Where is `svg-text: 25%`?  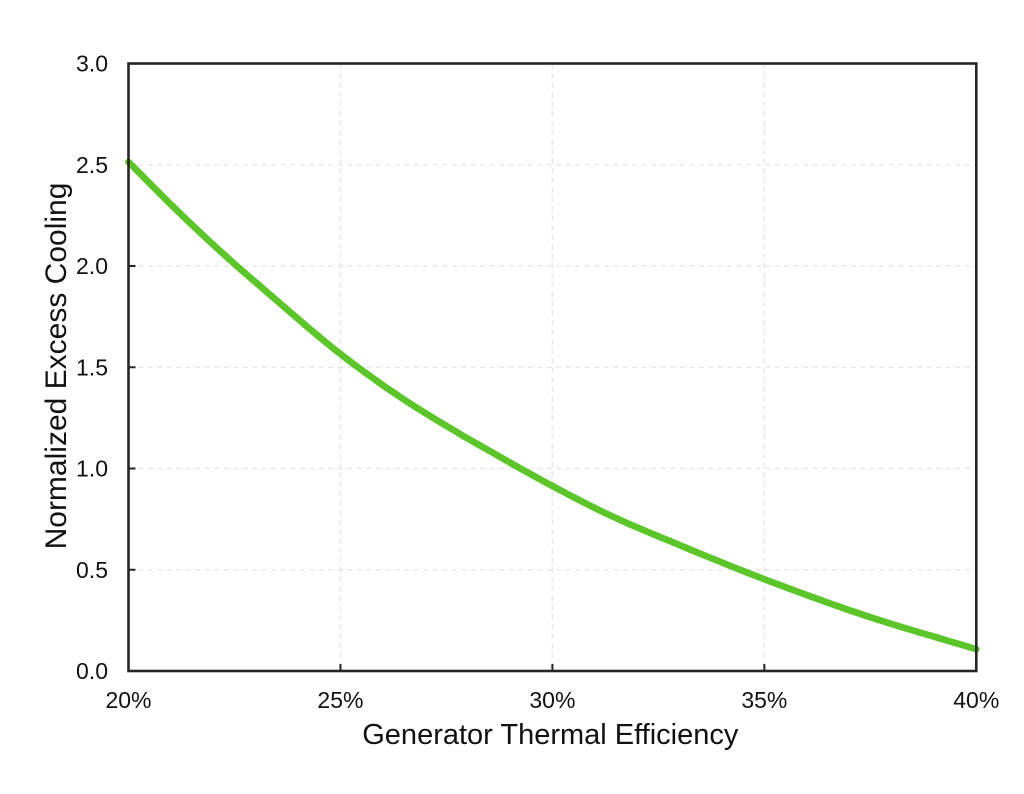
svg-text: 25% is located at coordinates (340, 700).